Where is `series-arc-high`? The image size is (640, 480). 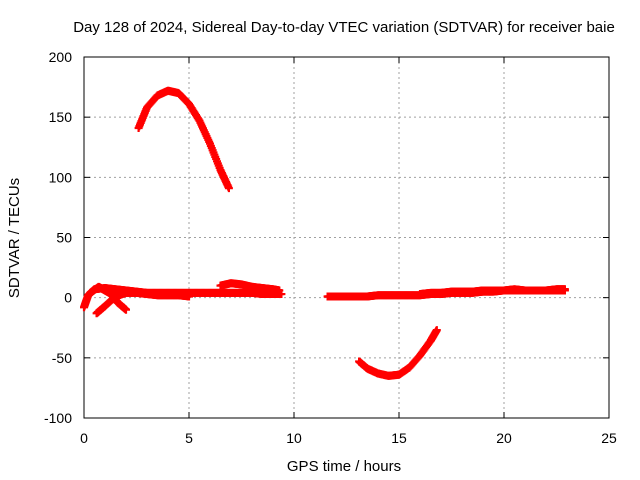
series-arc-high is located at coordinates (183, 139).